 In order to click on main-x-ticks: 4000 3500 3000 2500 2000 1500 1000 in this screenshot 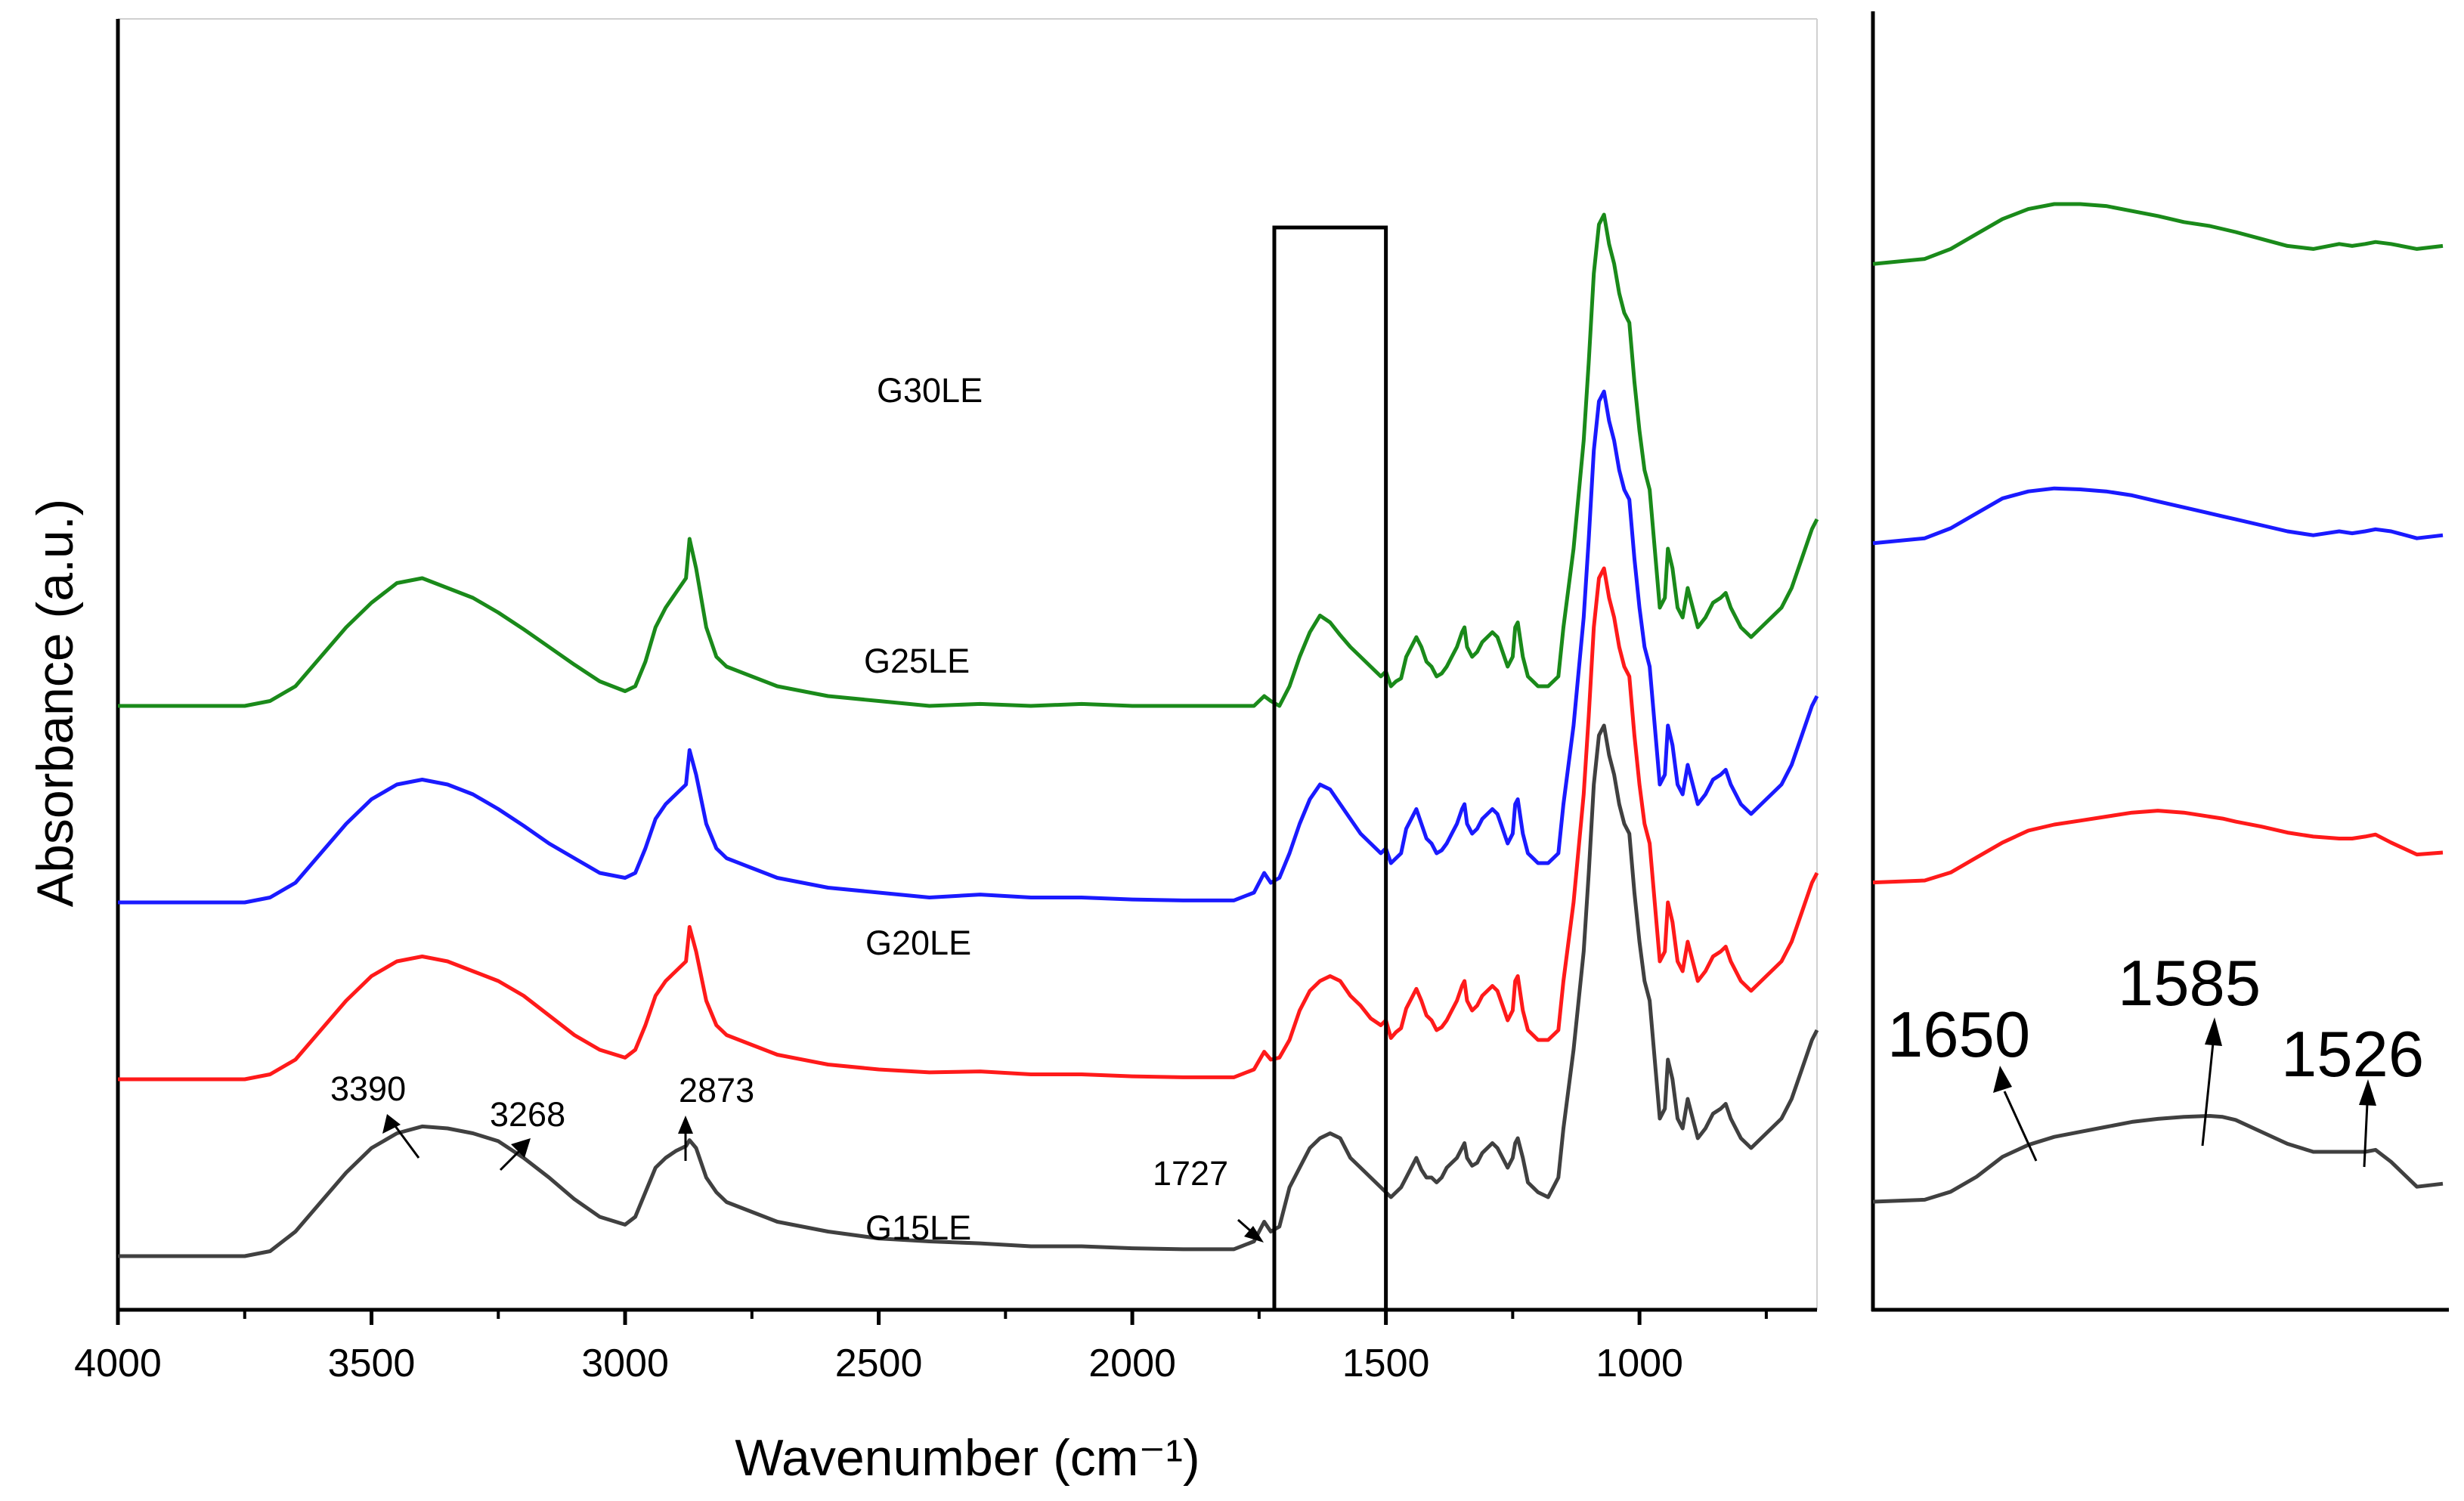, I will do `click(921, 1348)`.